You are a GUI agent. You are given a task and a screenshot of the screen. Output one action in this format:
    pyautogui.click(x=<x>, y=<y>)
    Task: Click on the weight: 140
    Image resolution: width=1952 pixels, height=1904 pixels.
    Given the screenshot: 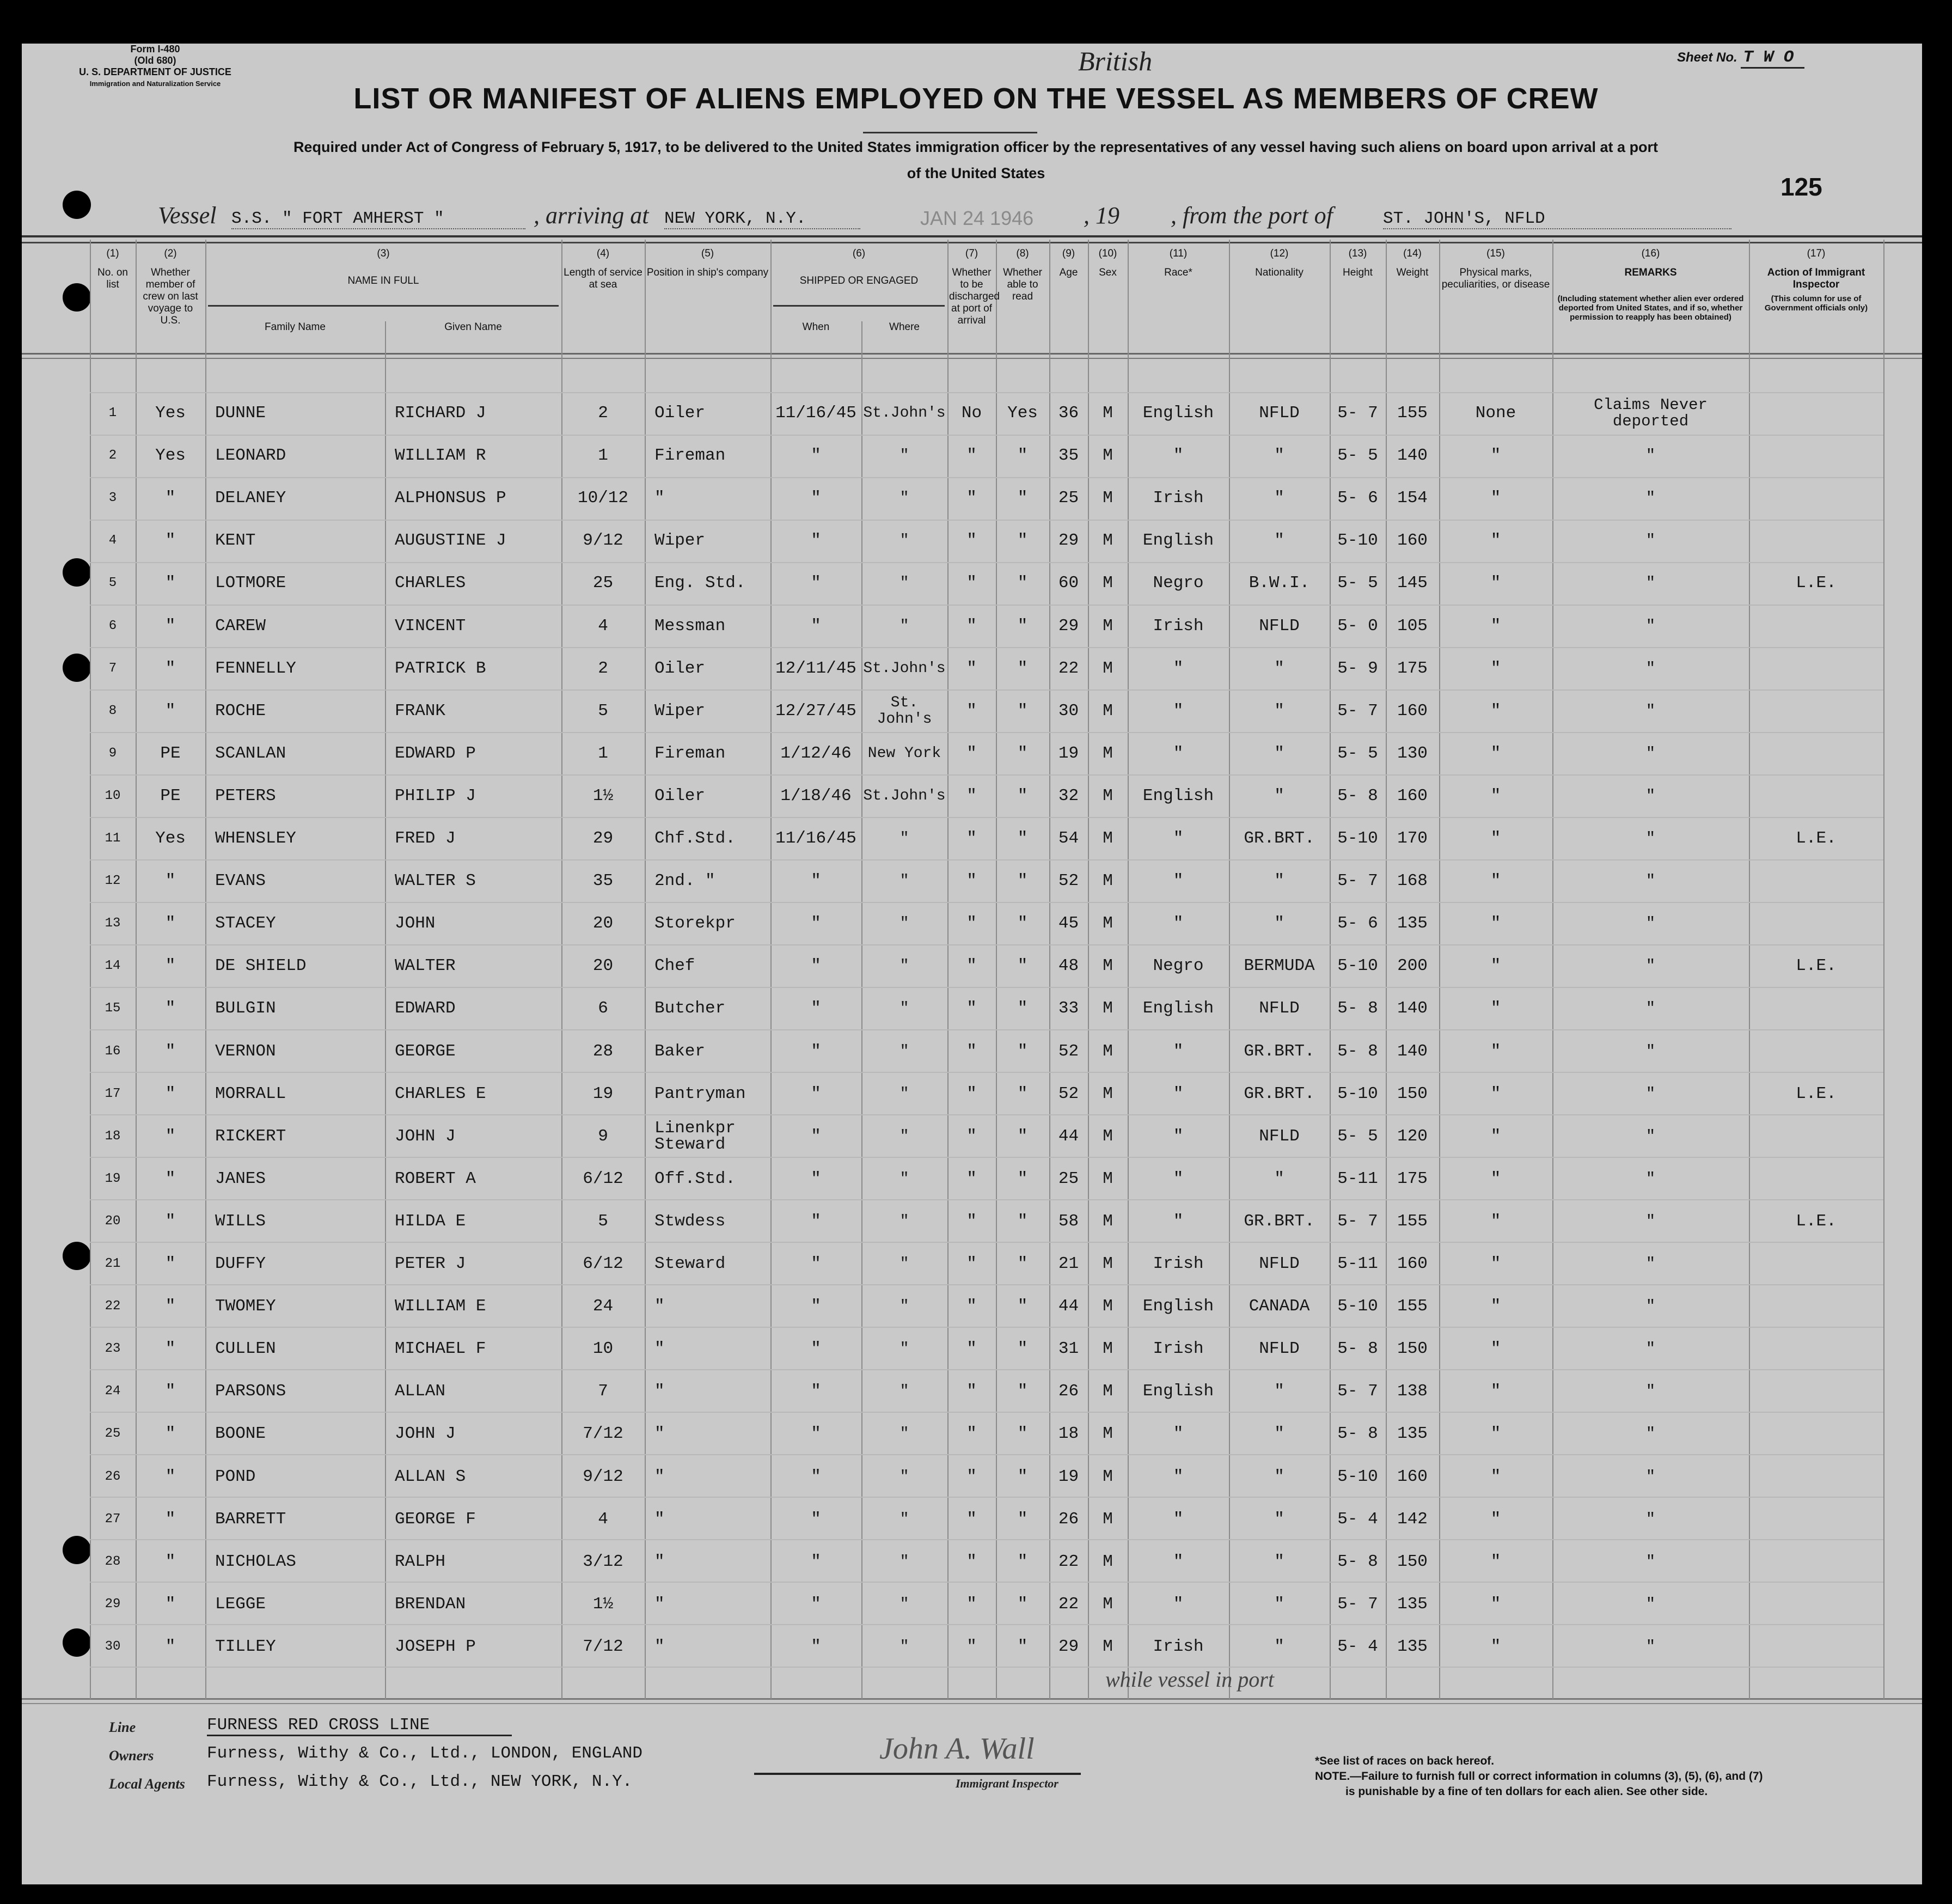 What is the action you would take?
    pyautogui.click(x=1412, y=456)
    